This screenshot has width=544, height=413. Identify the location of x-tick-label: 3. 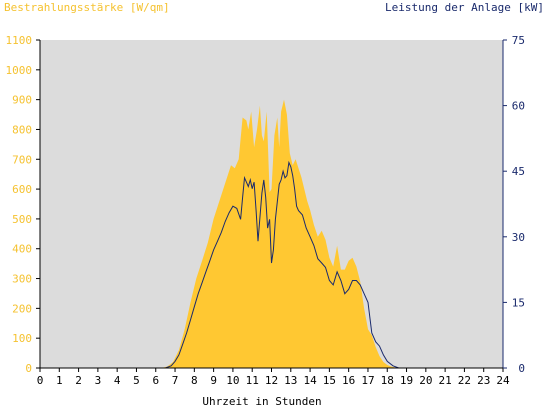
(98, 380).